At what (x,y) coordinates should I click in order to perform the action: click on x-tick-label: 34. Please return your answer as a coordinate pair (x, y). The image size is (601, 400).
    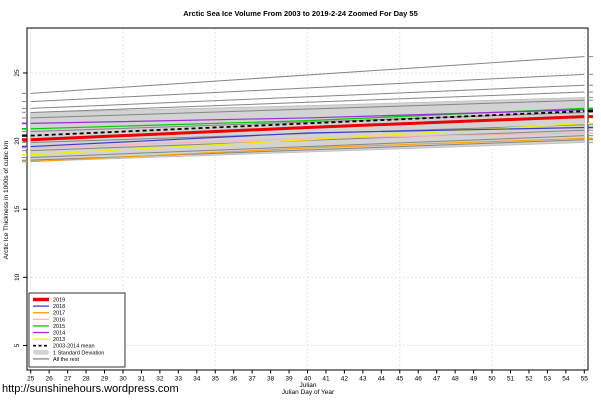
    Looking at the image, I should click on (197, 379).